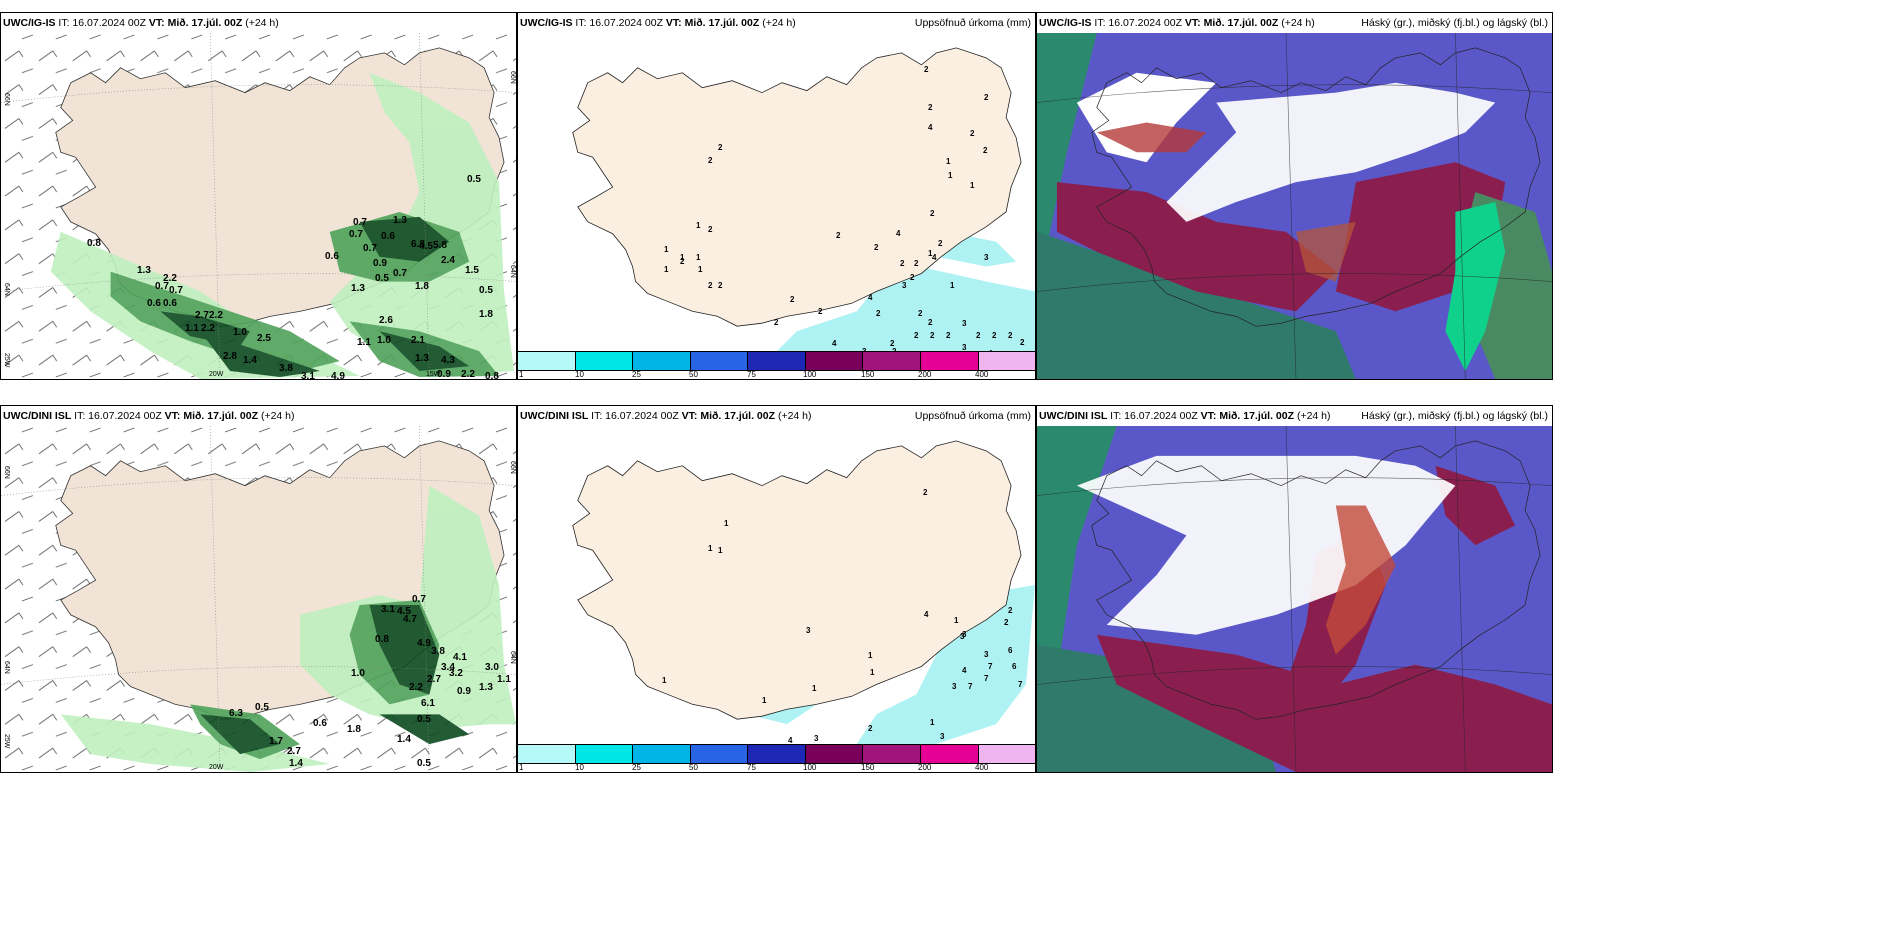 The height and width of the screenshot is (950, 1900). I want to click on colorbar-tick: 10, so click(579, 374).